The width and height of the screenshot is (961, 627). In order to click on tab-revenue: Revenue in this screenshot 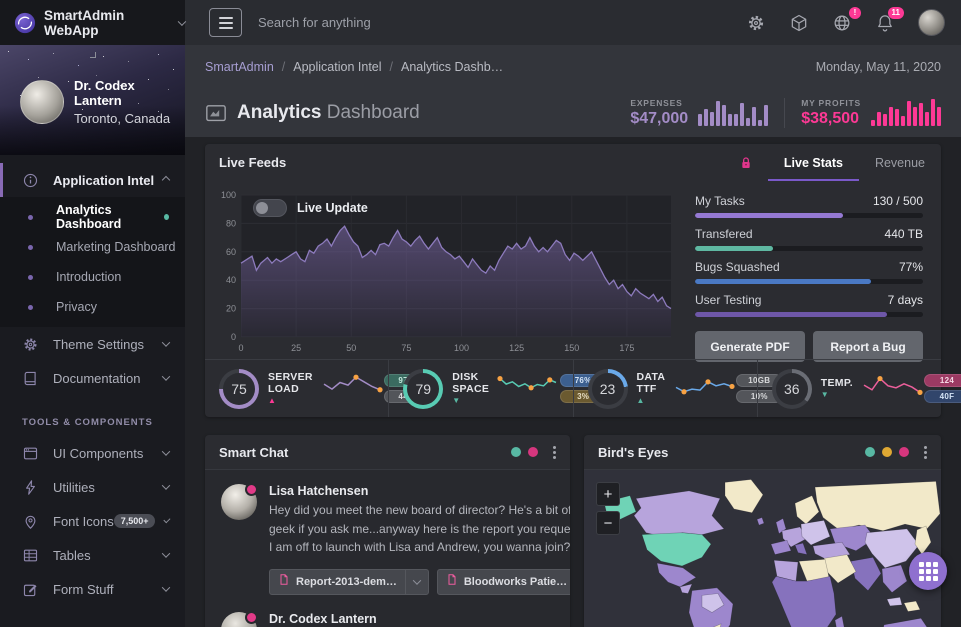, I will do `click(899, 162)`.